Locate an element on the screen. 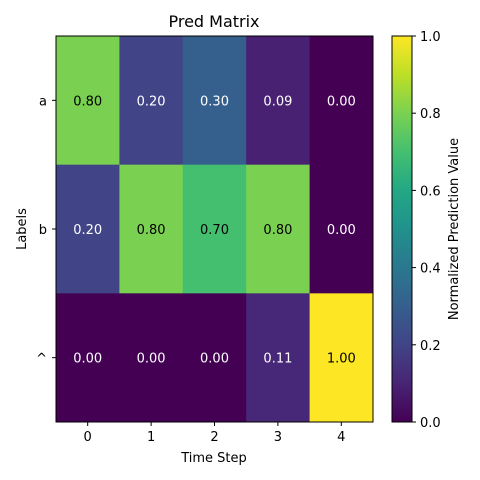 The height and width of the screenshot is (480, 480). colorbar-tick-label: 0.4 is located at coordinates (430, 269).